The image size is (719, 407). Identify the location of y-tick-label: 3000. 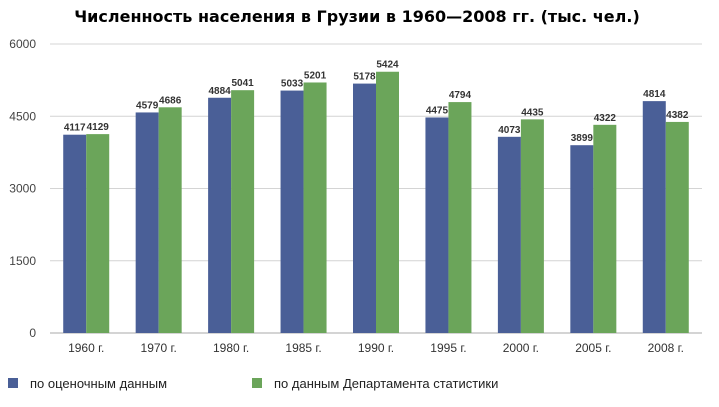
(22, 189).